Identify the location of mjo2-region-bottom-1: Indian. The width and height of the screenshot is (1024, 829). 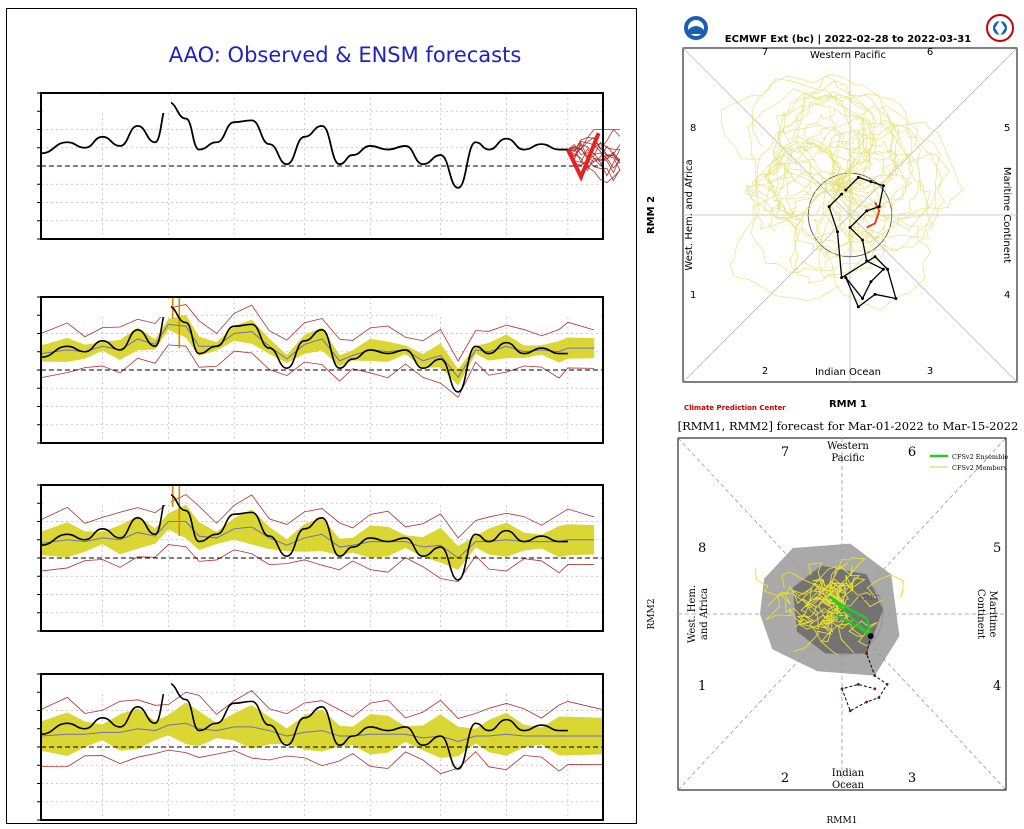
(848, 773).